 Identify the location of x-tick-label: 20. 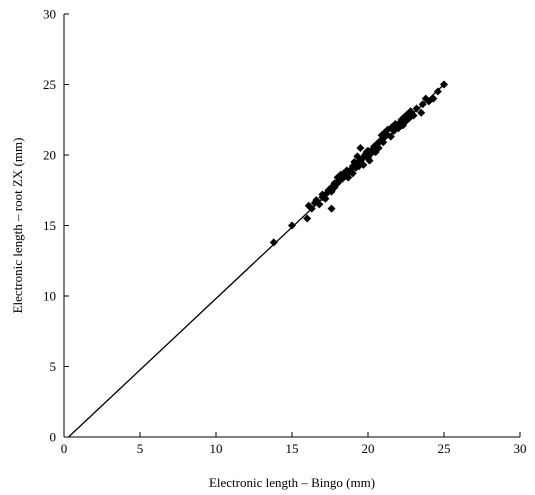
(368, 448).